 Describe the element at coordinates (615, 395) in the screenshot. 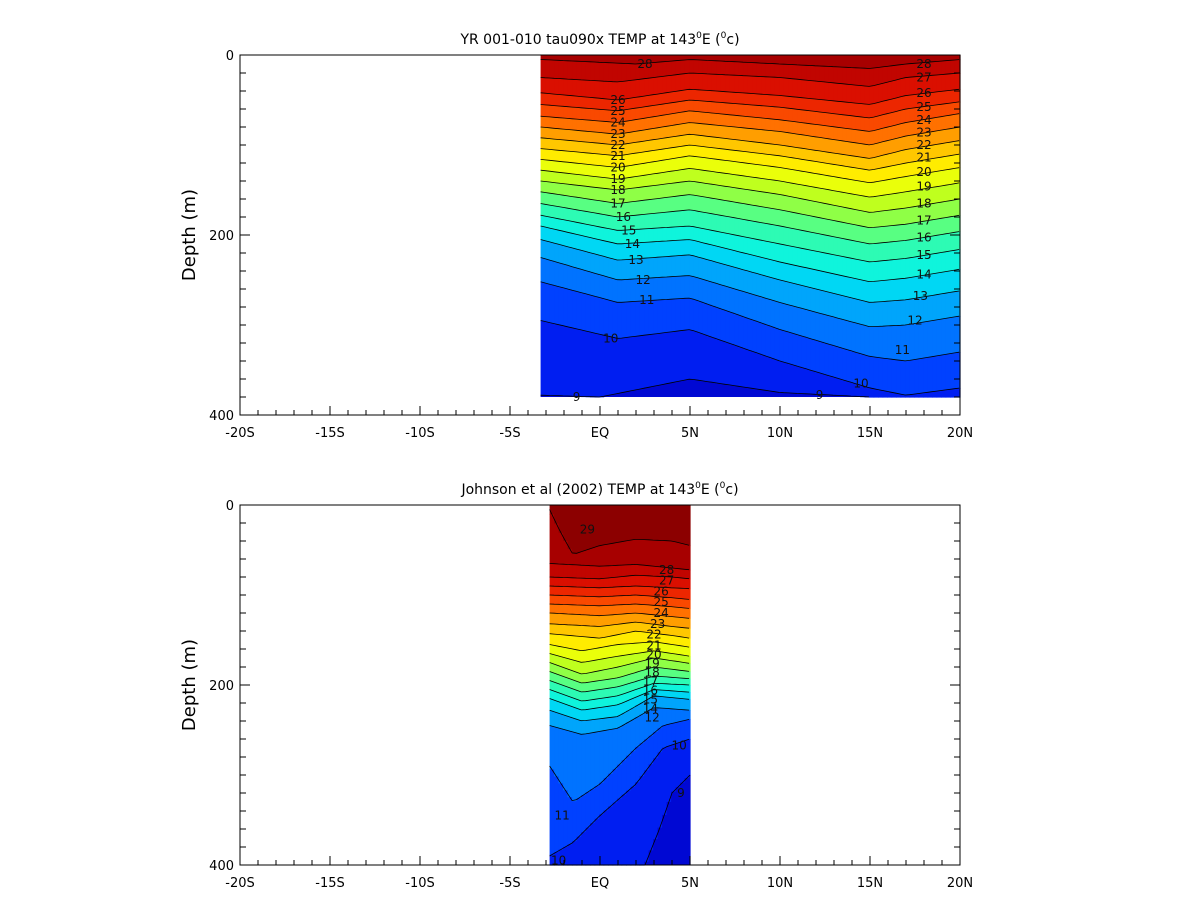

I see `temperature-band-deep` at that location.